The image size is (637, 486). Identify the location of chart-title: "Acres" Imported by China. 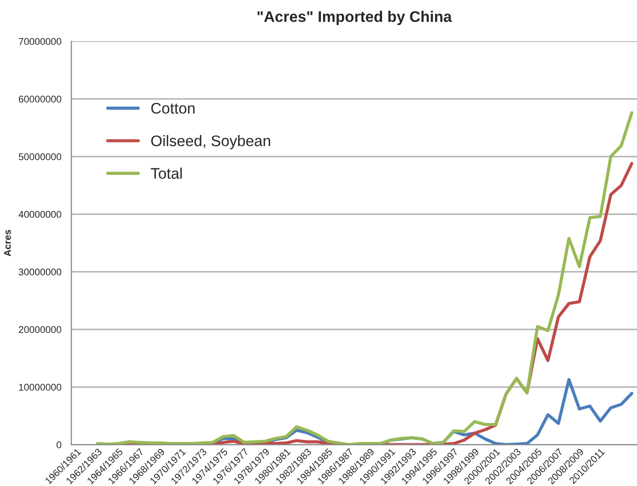
(355, 18).